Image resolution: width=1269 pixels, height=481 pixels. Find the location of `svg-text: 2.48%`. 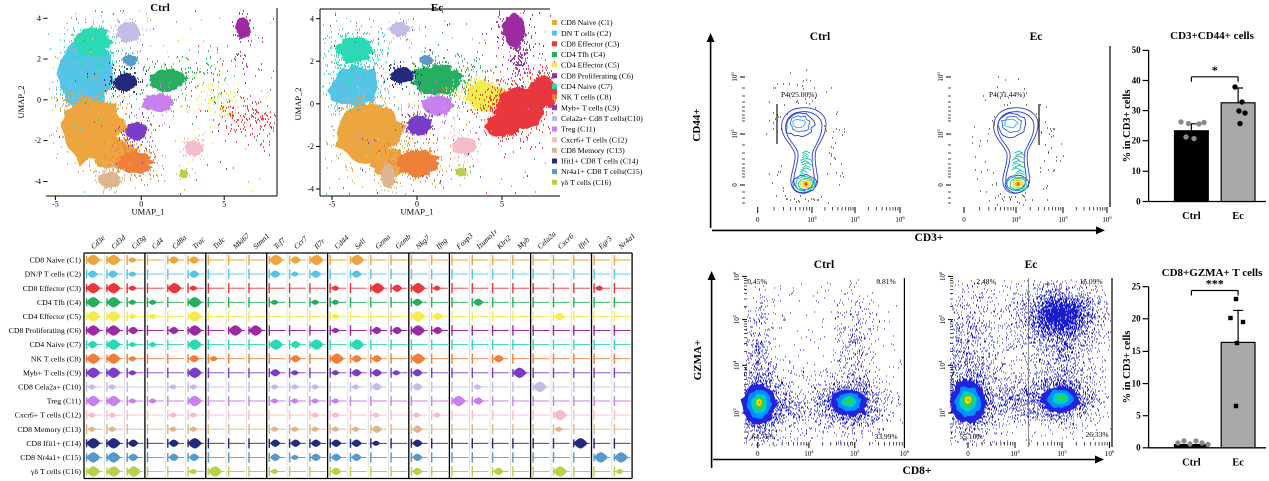

svg-text: 2.48% is located at coordinates (985, 281).